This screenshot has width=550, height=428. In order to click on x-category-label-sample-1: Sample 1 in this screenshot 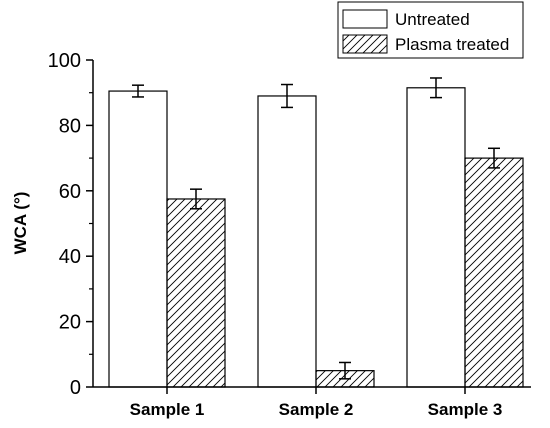, I will do `click(167, 409)`.